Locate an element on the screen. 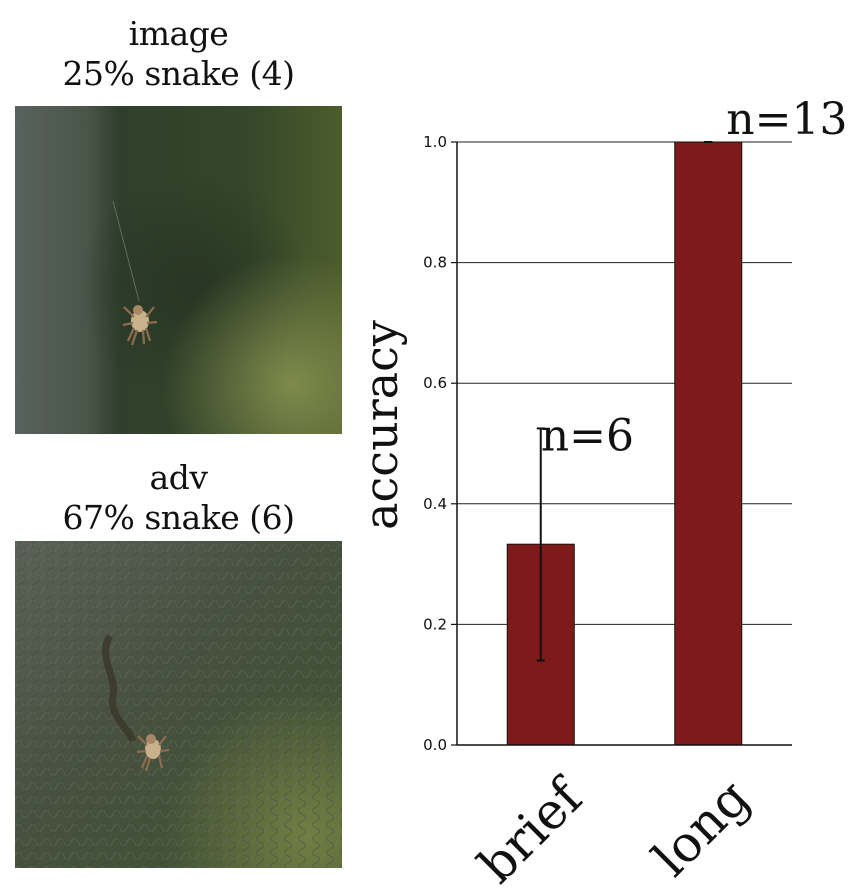 This screenshot has height=892, width=859. n-label-brief: n=6 is located at coordinates (587, 435).